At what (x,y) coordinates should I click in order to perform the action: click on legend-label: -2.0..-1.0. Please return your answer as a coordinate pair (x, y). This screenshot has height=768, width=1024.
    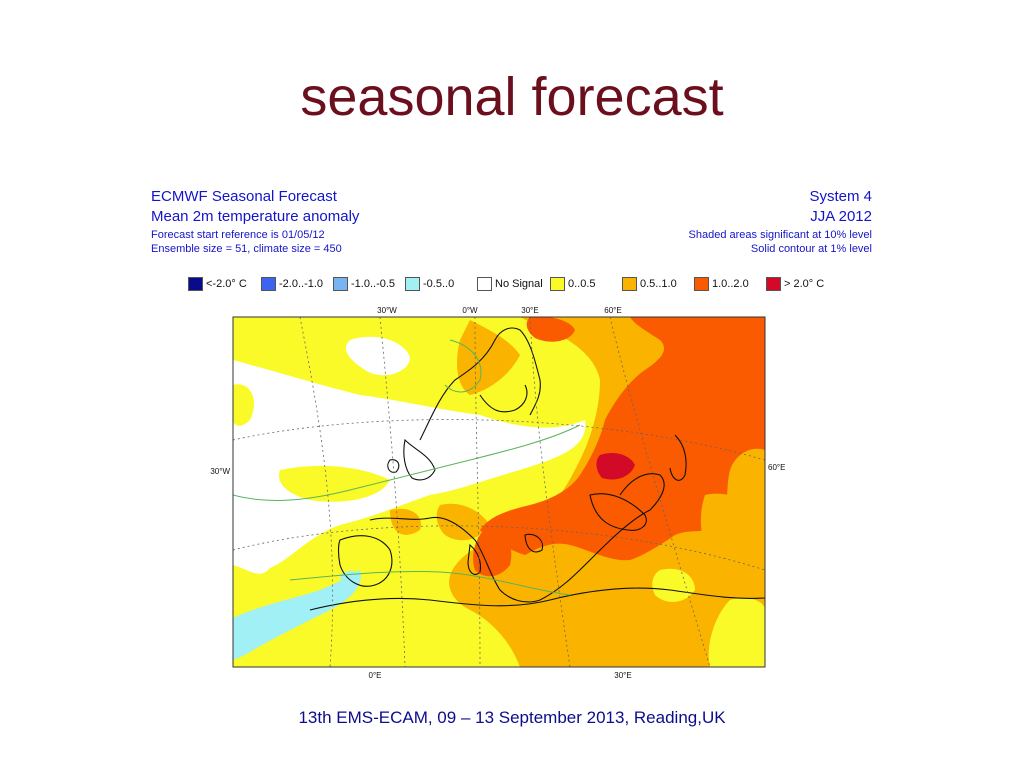
    Looking at the image, I should click on (301, 284).